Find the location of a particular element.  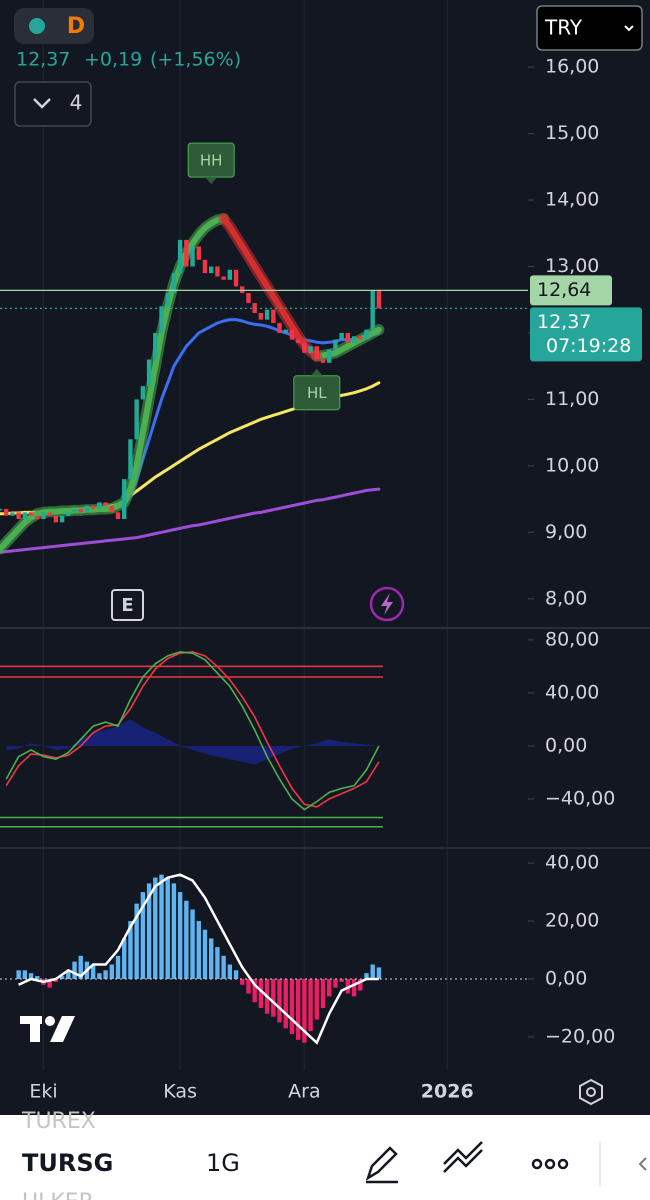

lightning-icon is located at coordinates (387, 604).